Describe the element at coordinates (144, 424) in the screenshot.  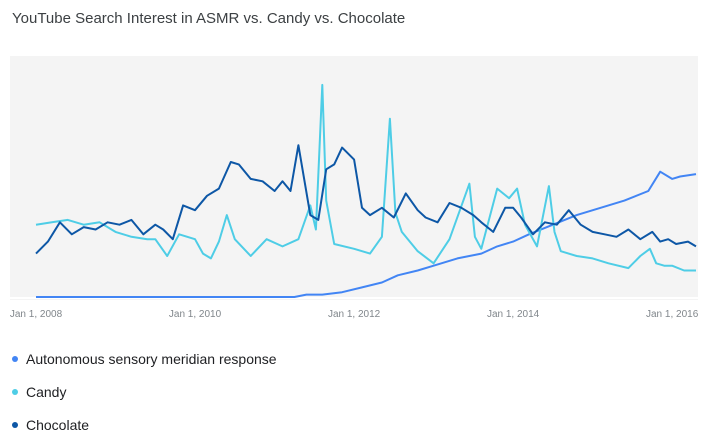
I see `legend-item-chocolate: Chocolate` at that location.